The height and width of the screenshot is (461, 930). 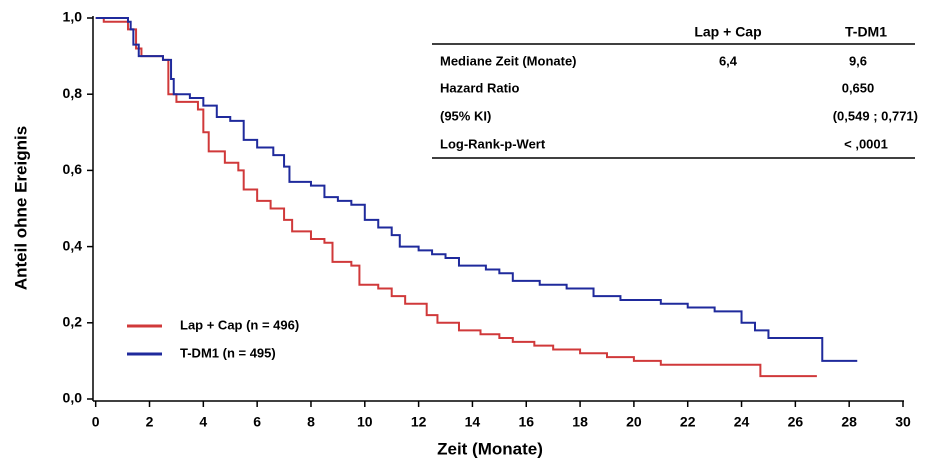 I want to click on x-tick-label: 30, so click(x=903, y=422).